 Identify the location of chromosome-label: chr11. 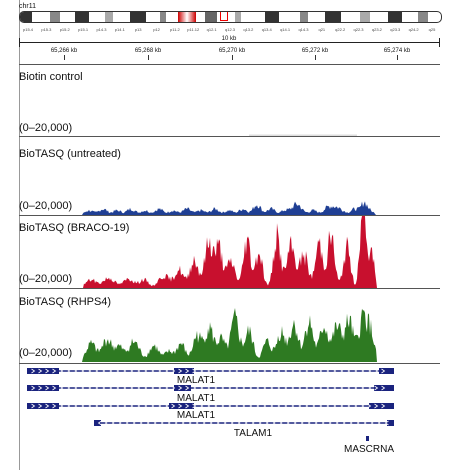
(27, 6).